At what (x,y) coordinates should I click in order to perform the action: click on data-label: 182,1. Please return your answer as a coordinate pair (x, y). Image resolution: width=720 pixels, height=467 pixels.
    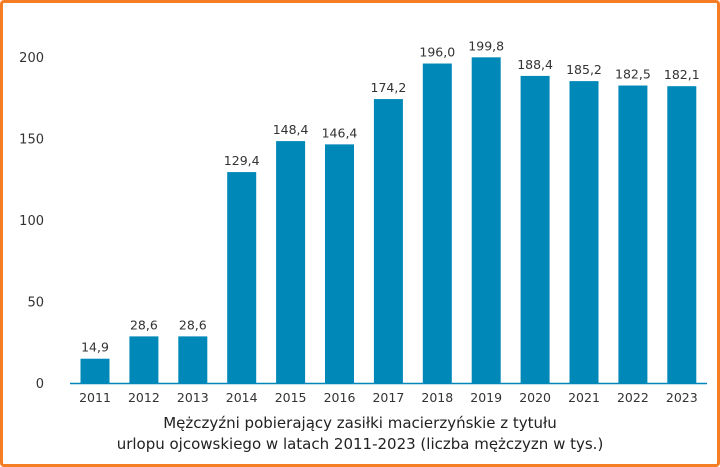
    Looking at the image, I should click on (682, 74).